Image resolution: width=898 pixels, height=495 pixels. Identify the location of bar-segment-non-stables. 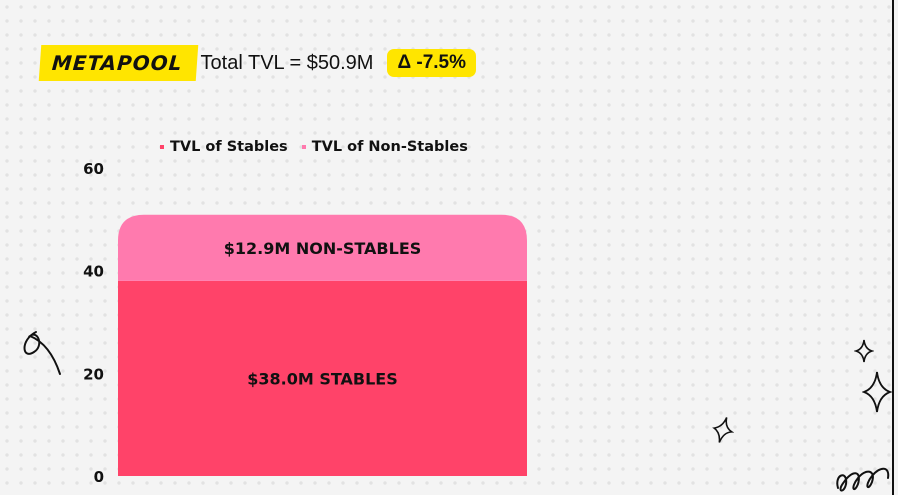
(322, 247).